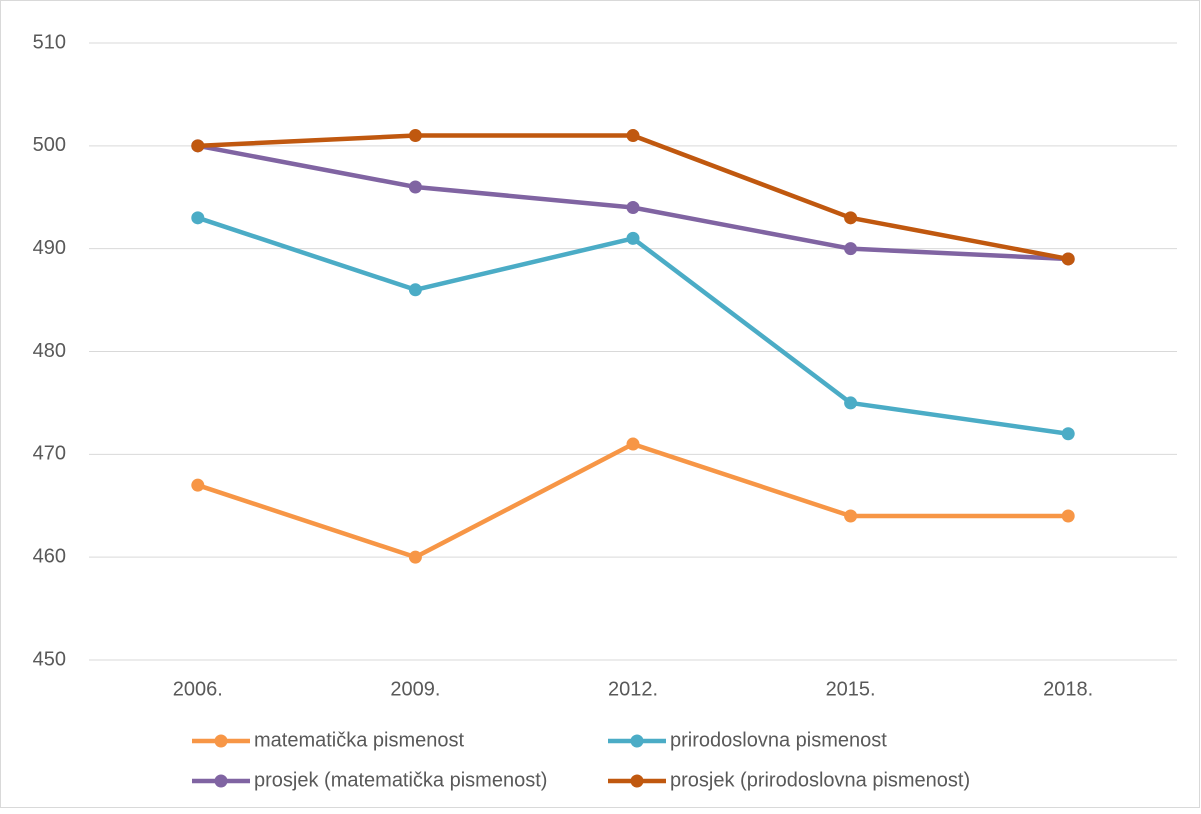 This screenshot has width=1201, height=814. Describe the element at coordinates (49, 351) in the screenshot. I see `y-tick-label: 480` at that location.